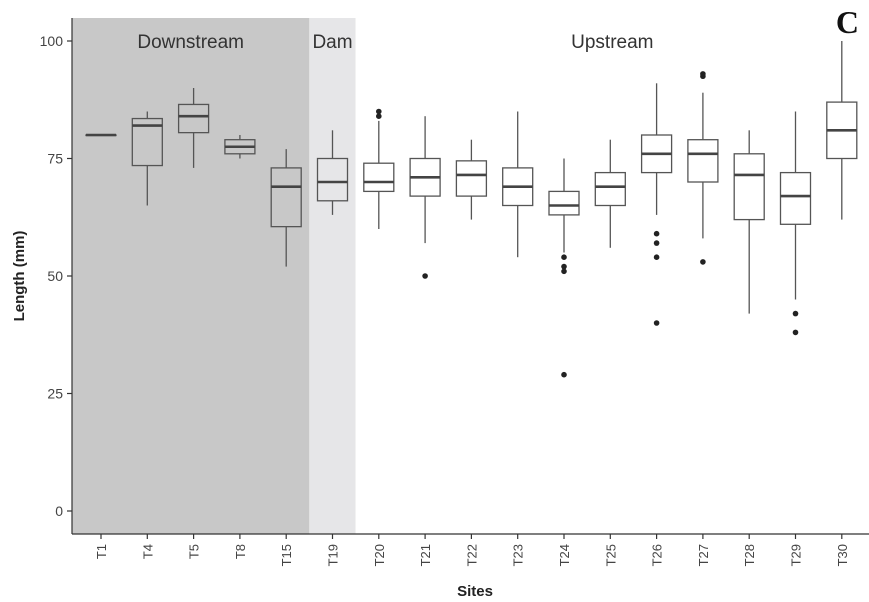  I want to click on x-axis-title: Sites, so click(475, 591).